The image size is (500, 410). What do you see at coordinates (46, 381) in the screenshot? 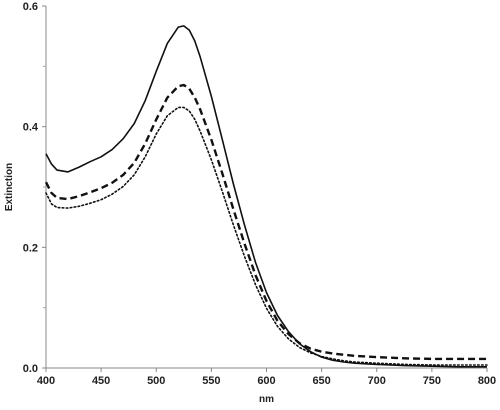
I see `x-tick-label: 400` at bounding box center [46, 381].